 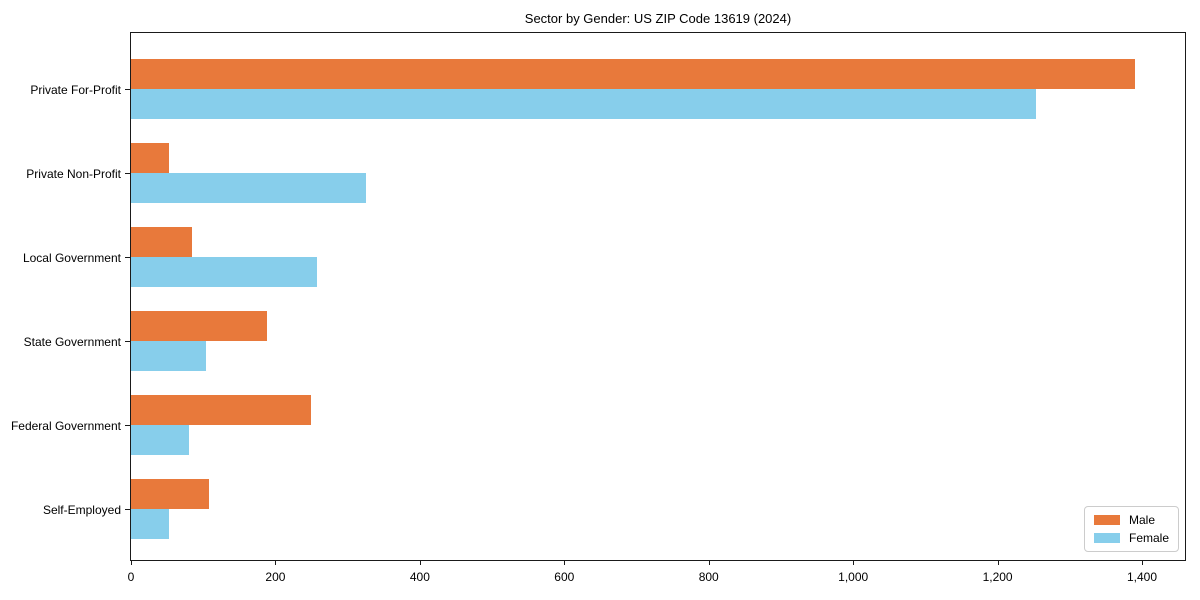 What do you see at coordinates (1106, 520) in the screenshot?
I see `legend-swatch-male` at bounding box center [1106, 520].